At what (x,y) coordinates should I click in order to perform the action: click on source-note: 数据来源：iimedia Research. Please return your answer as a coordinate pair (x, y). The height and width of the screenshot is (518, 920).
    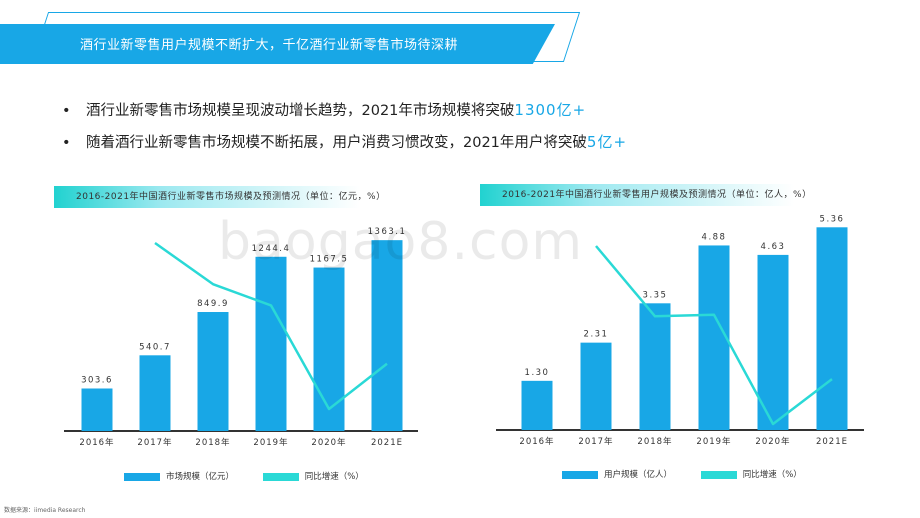
    Looking at the image, I should click on (45, 510).